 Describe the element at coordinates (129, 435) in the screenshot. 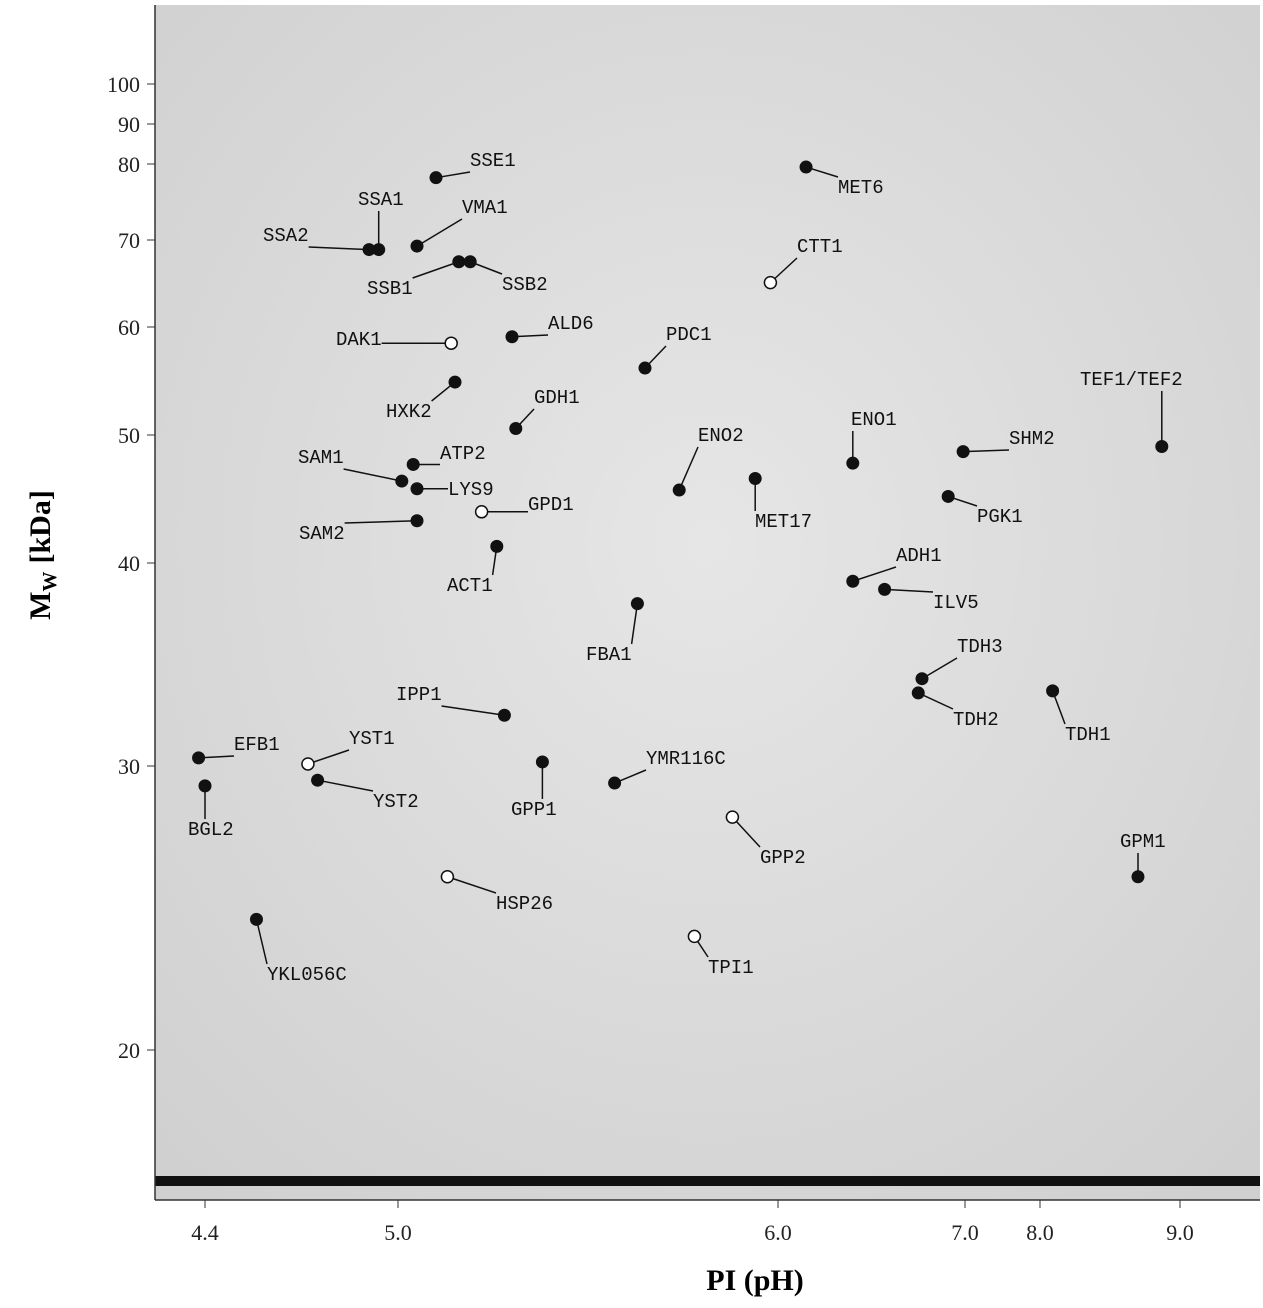

I see `y-tick-label: 50` at that location.